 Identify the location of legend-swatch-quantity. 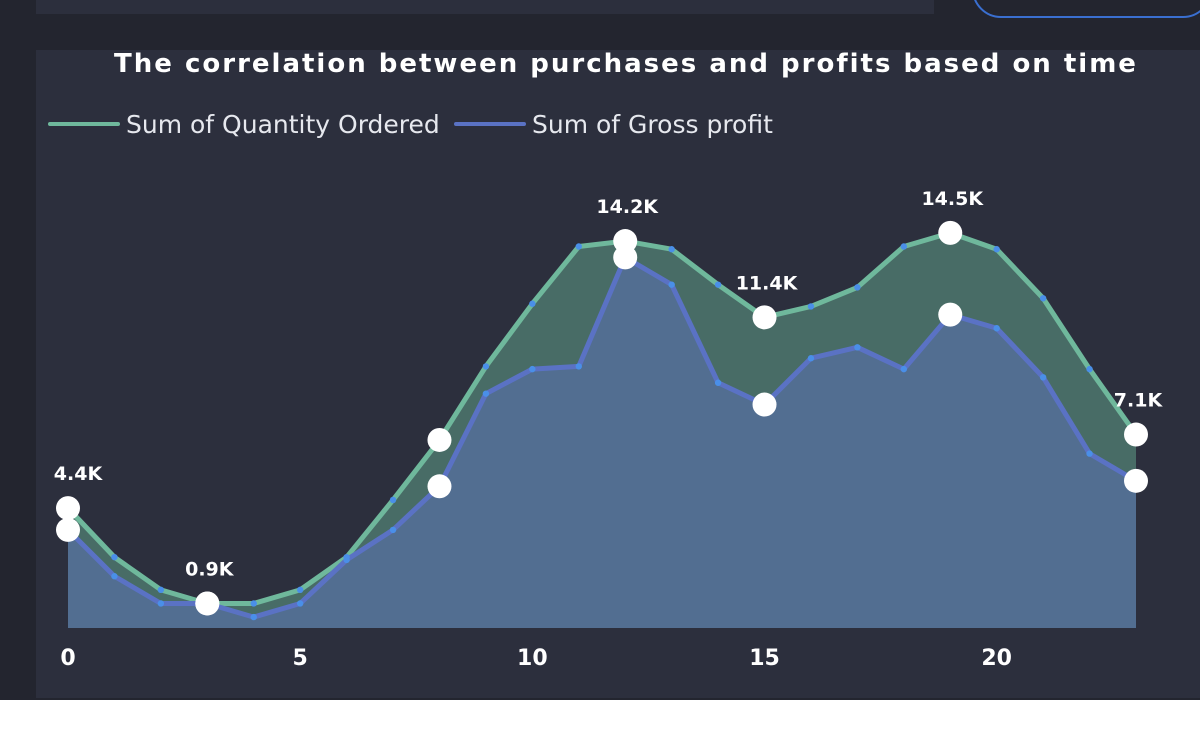
(84, 124).